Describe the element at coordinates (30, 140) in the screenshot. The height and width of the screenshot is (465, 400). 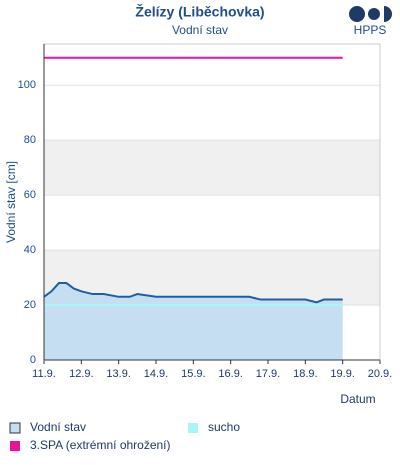
I see `y-tick-label: 80` at that location.